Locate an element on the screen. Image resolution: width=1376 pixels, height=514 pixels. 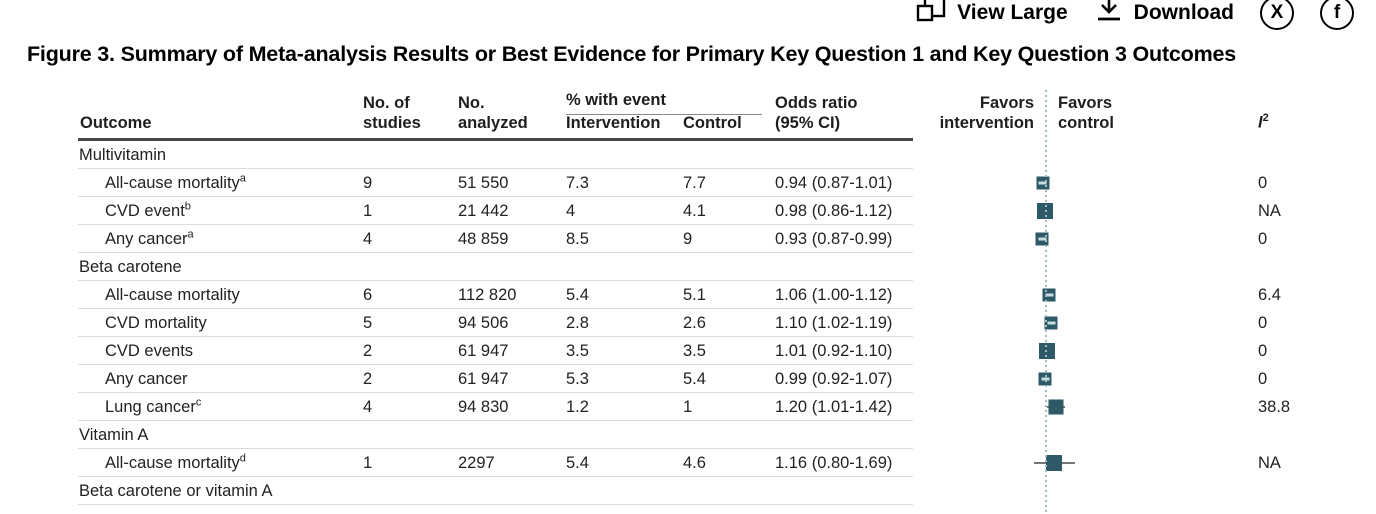
intervention-pct-cell: 3.5 is located at coordinates (577, 350).